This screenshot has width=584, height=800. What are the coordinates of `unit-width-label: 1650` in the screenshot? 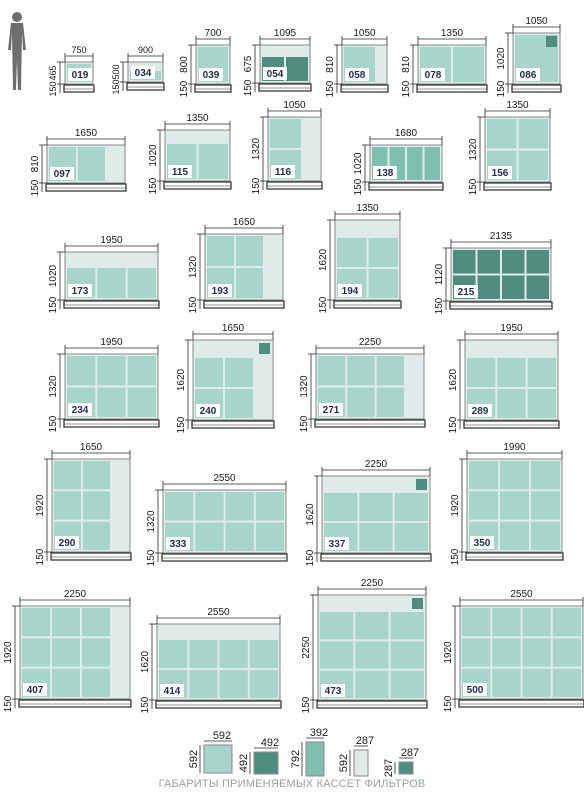 It's located at (244, 222).